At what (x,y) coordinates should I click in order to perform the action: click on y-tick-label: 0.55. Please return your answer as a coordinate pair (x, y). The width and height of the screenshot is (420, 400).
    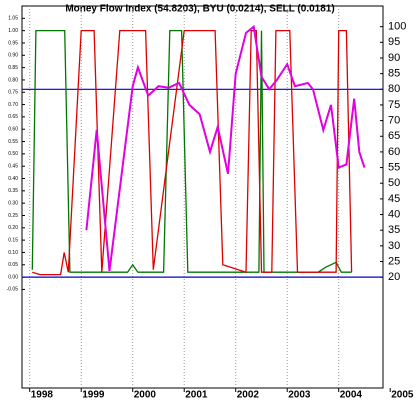
    Looking at the image, I should click on (13, 142).